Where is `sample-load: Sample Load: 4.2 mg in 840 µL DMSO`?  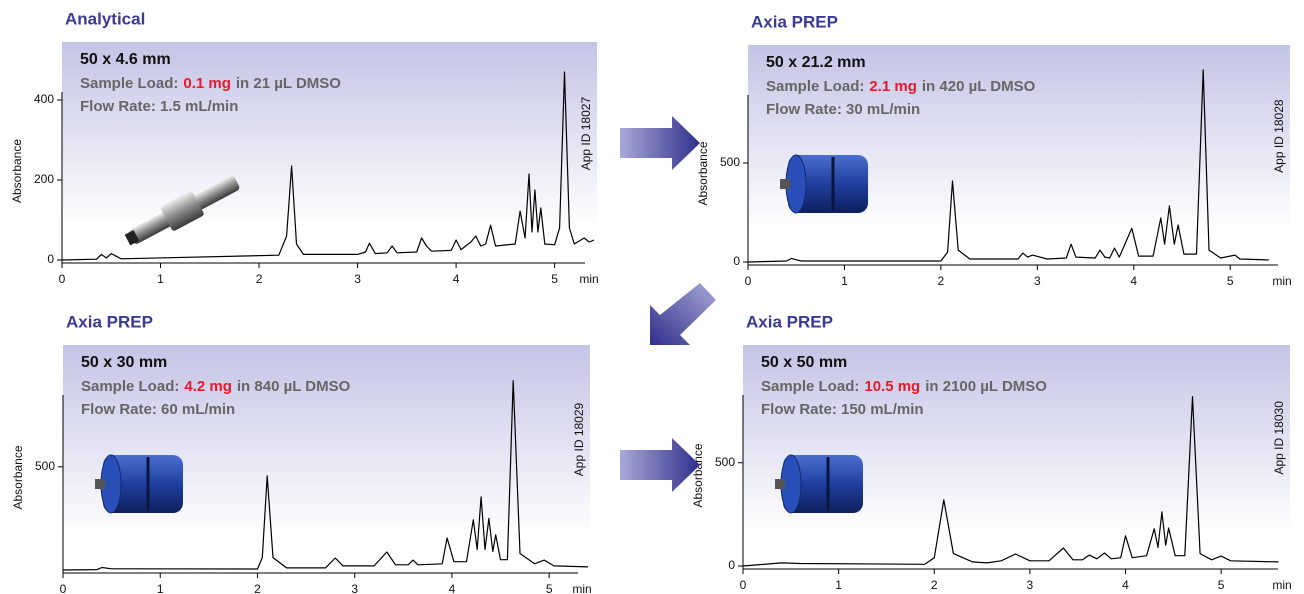 sample-load: Sample Load: 4.2 mg in 840 µL DMSO is located at coordinates (216, 386).